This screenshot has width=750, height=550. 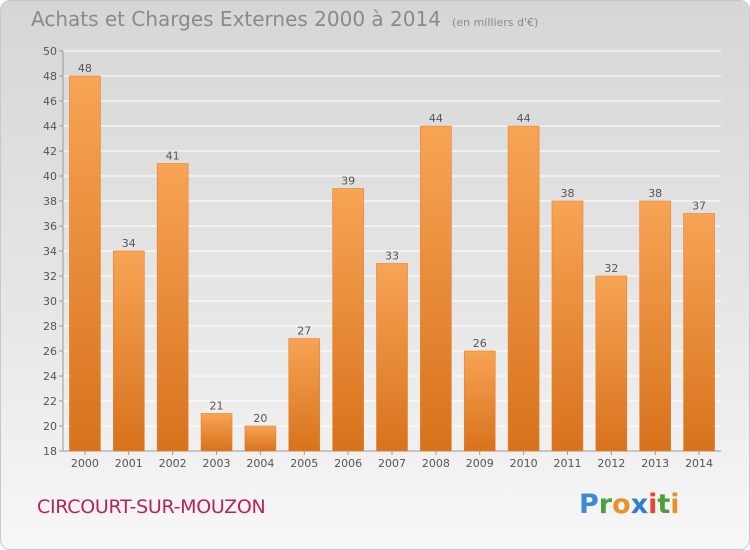 What do you see at coordinates (50, 176) in the screenshot?
I see `y-tick-label: 40` at bounding box center [50, 176].